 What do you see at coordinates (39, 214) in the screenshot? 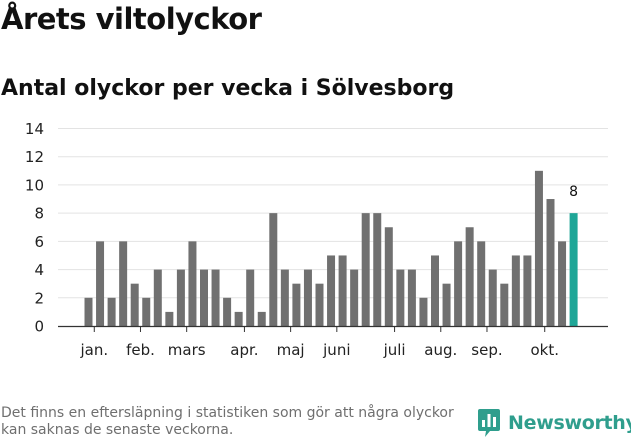
I see `y-tick-label: 8` at bounding box center [39, 214].